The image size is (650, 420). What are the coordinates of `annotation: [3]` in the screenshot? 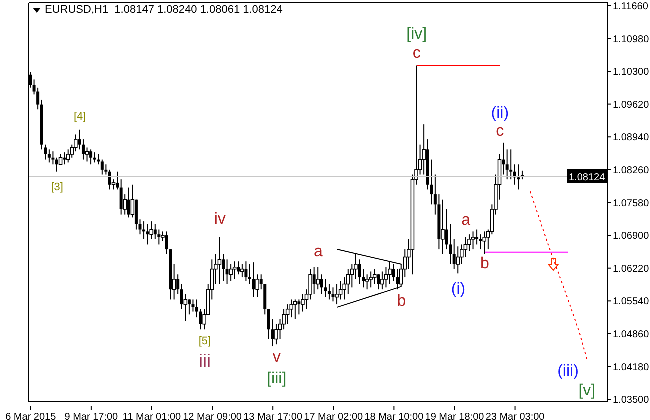 It's located at (57, 188).